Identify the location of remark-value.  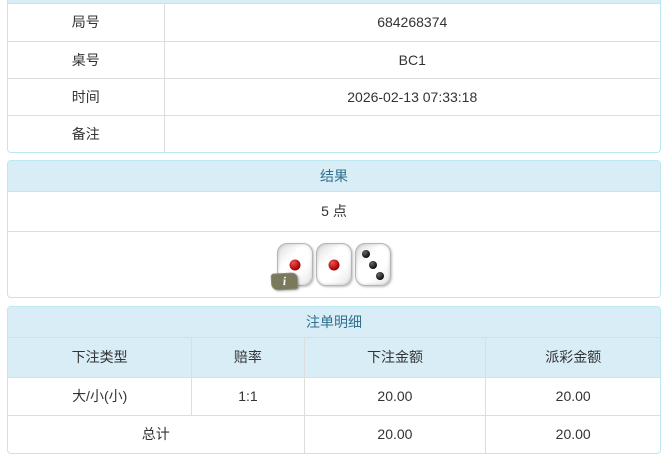
(412, 133).